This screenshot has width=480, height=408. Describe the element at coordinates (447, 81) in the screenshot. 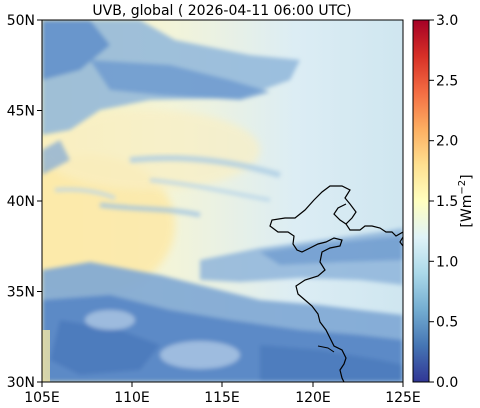

I see `colorbar-tick-label: 2.5` at that location.